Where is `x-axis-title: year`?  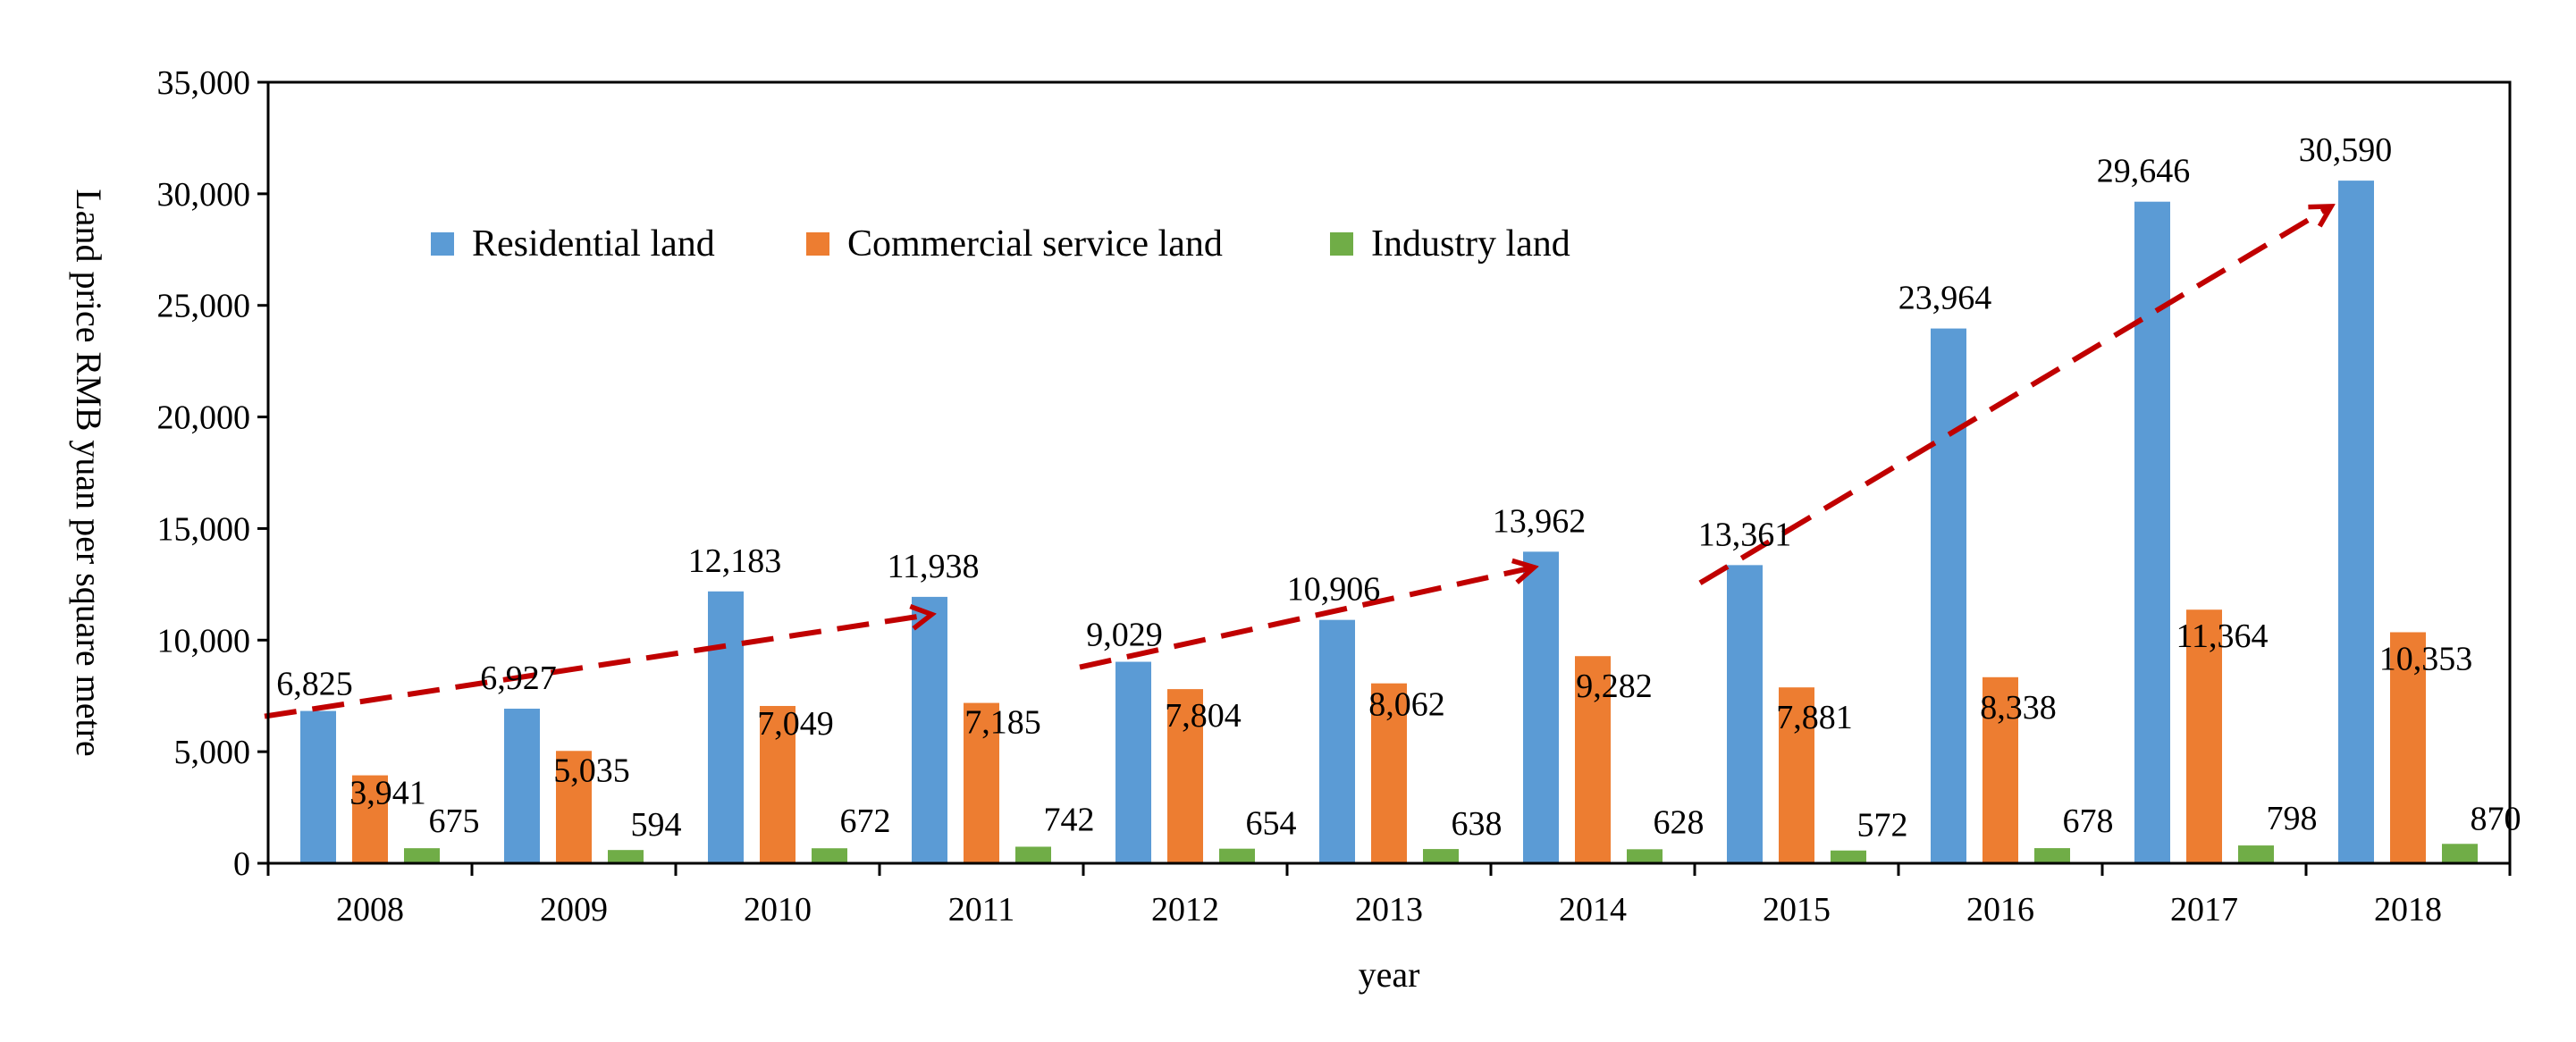
x-axis-title: year is located at coordinates (1390, 975).